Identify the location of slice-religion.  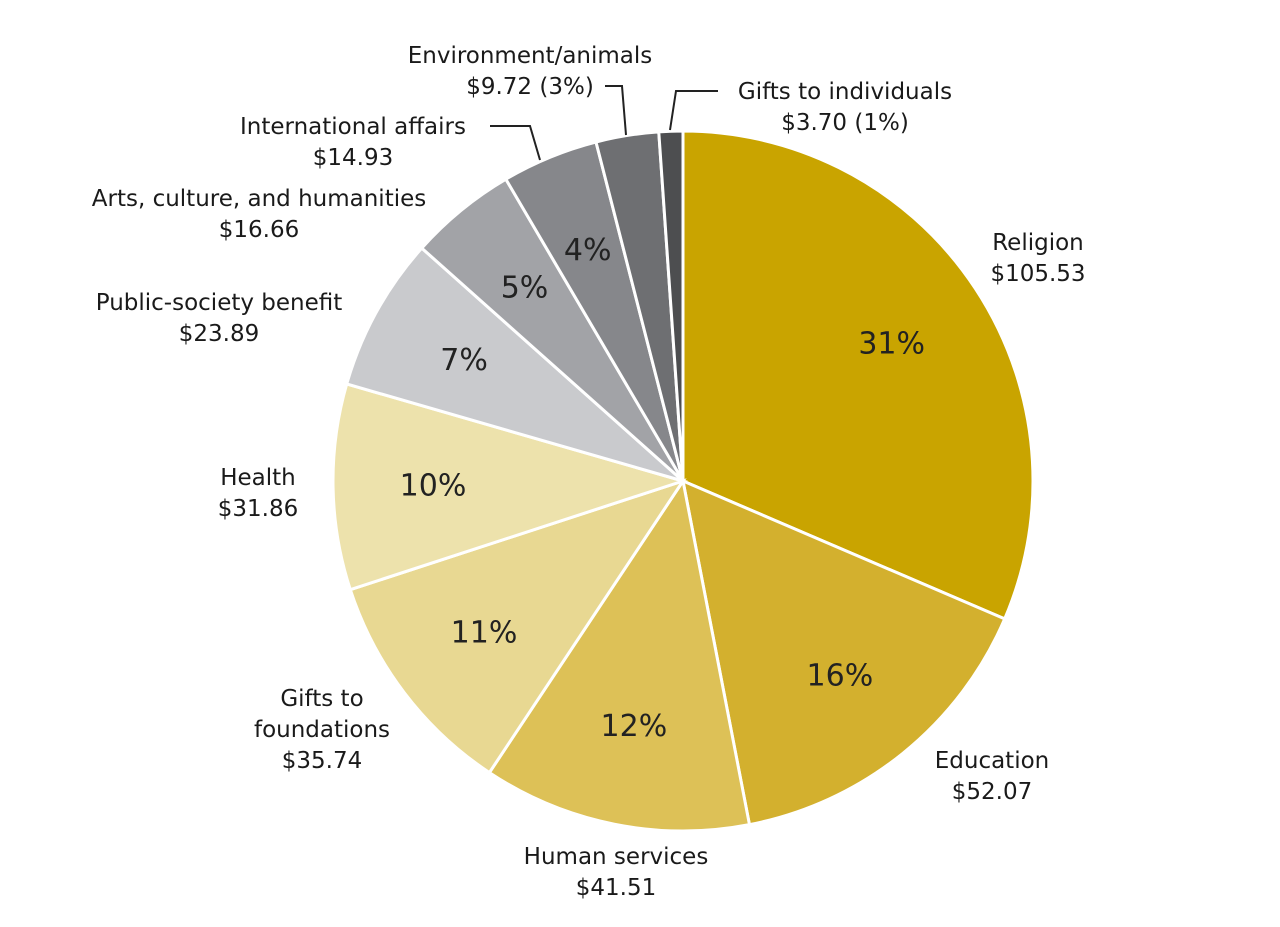
(858, 375).